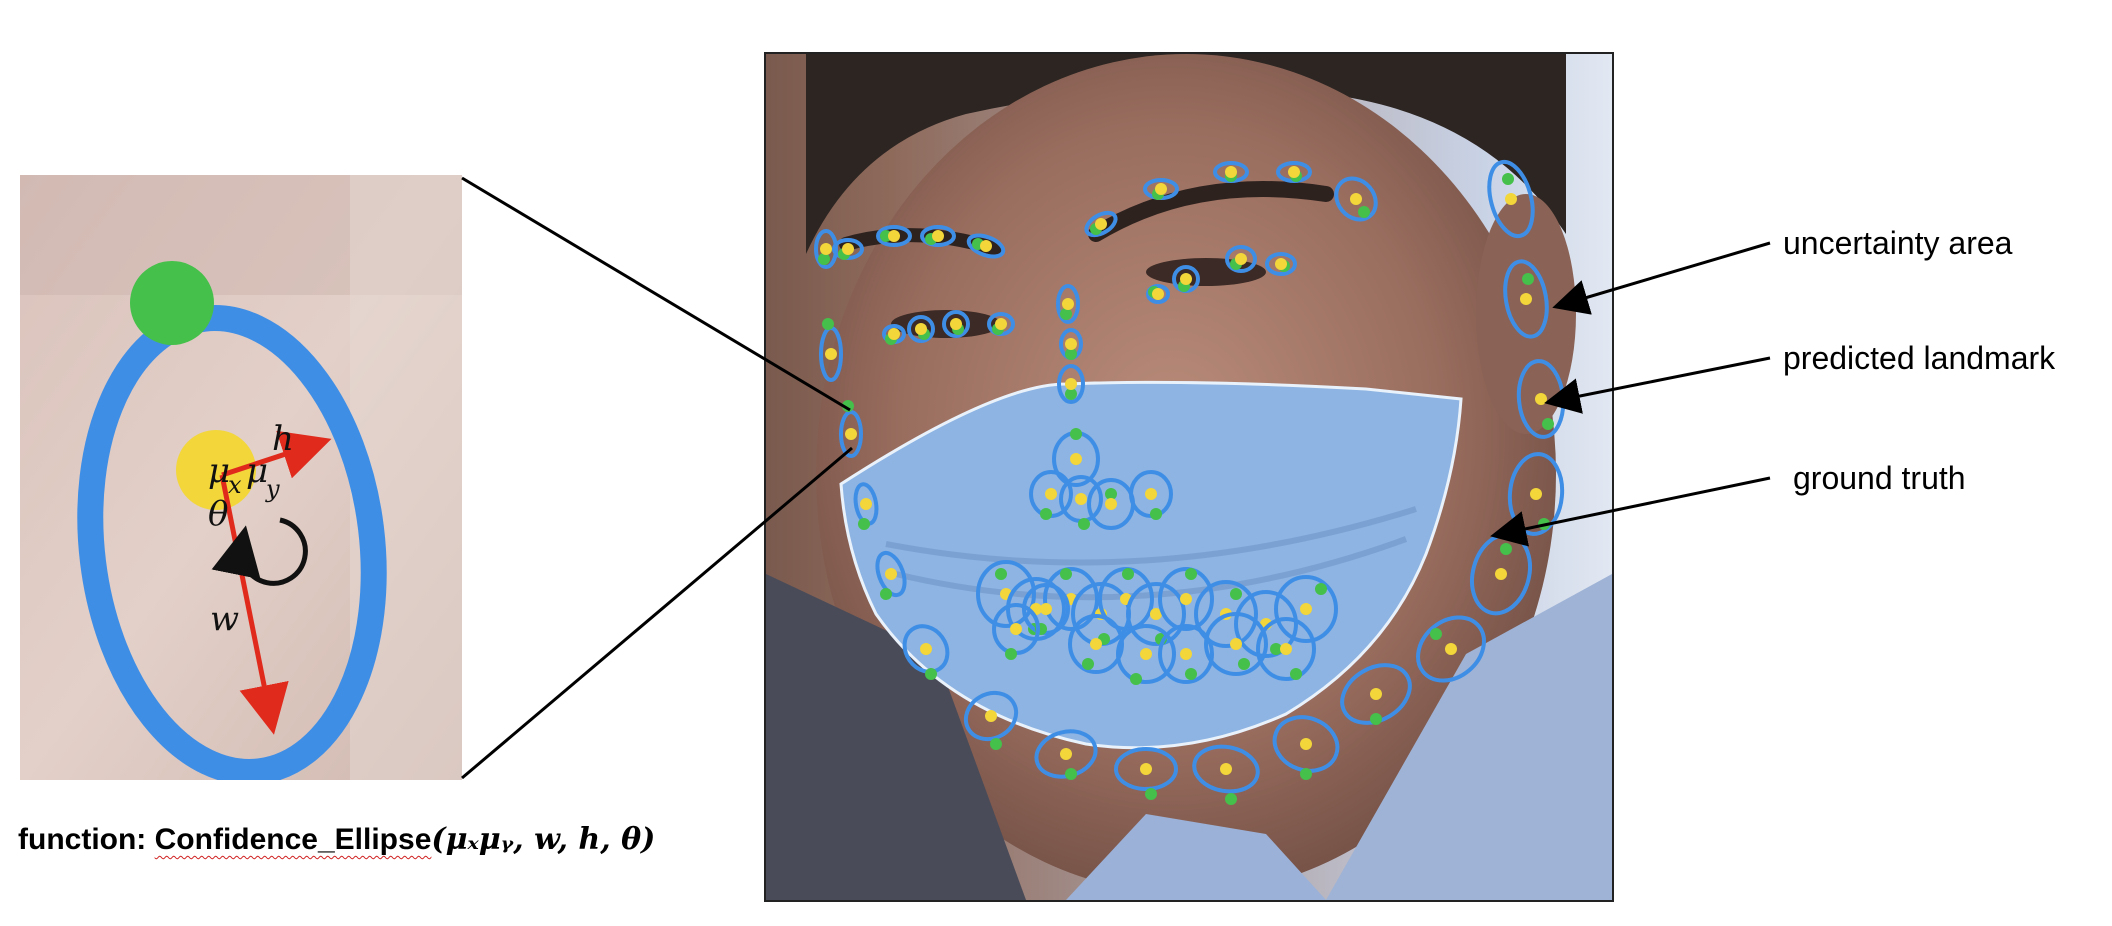  I want to click on uncertainty-area-label: uncertainty area, so click(1898, 243).